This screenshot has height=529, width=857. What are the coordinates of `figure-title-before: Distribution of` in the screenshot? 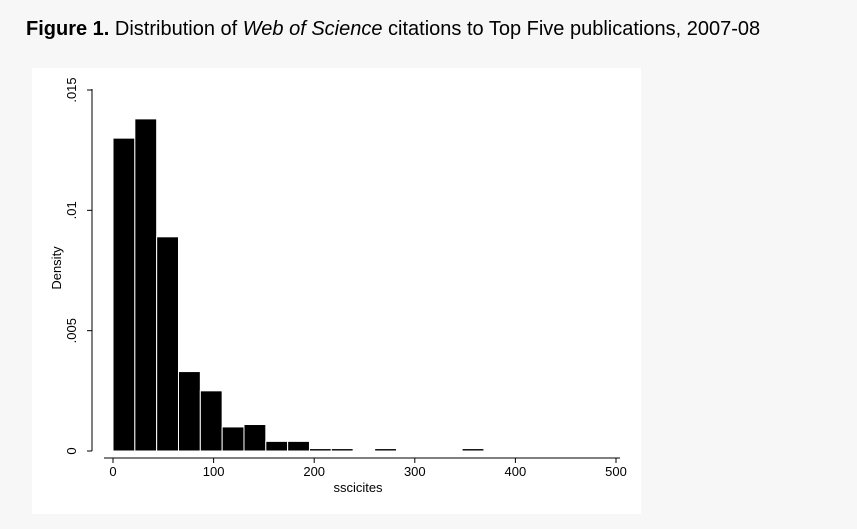 It's located at (176, 29).